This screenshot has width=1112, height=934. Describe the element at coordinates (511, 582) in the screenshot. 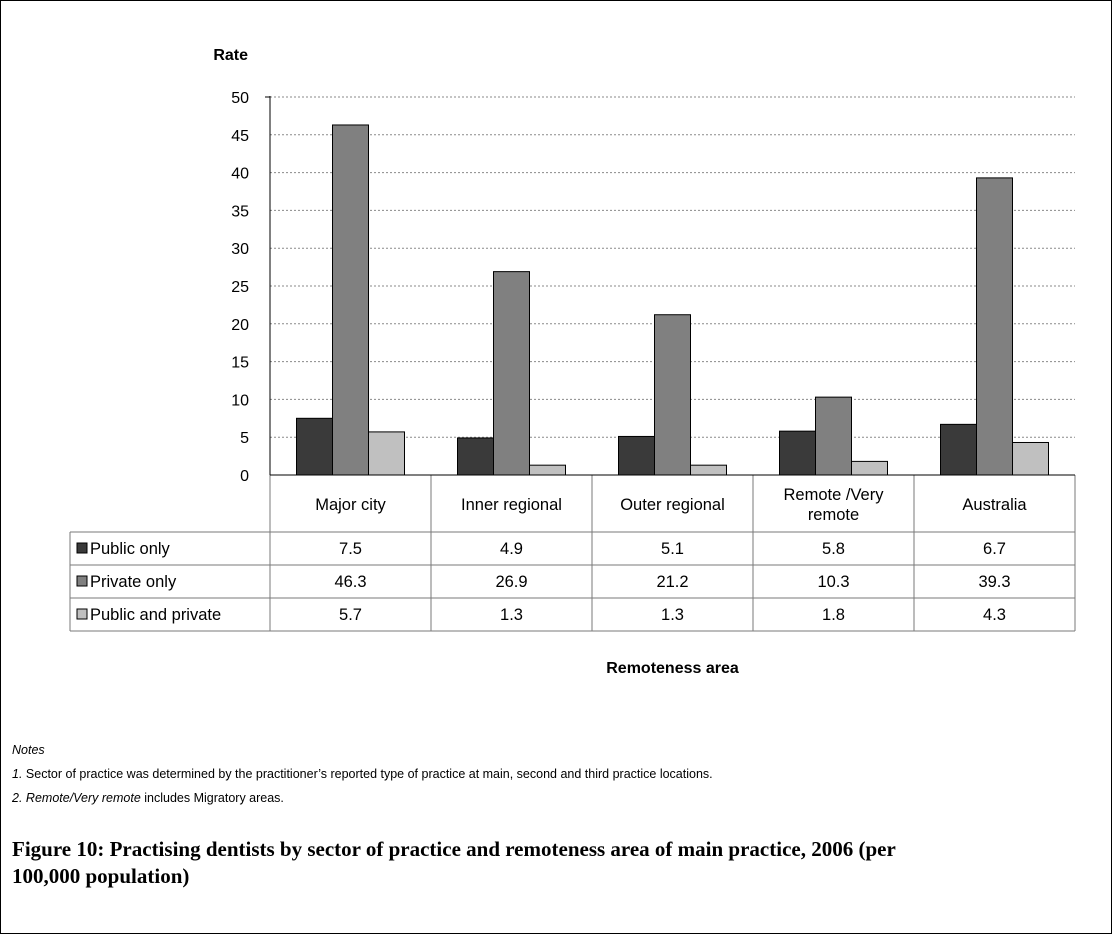

I see `data-label: 26.9` at that location.